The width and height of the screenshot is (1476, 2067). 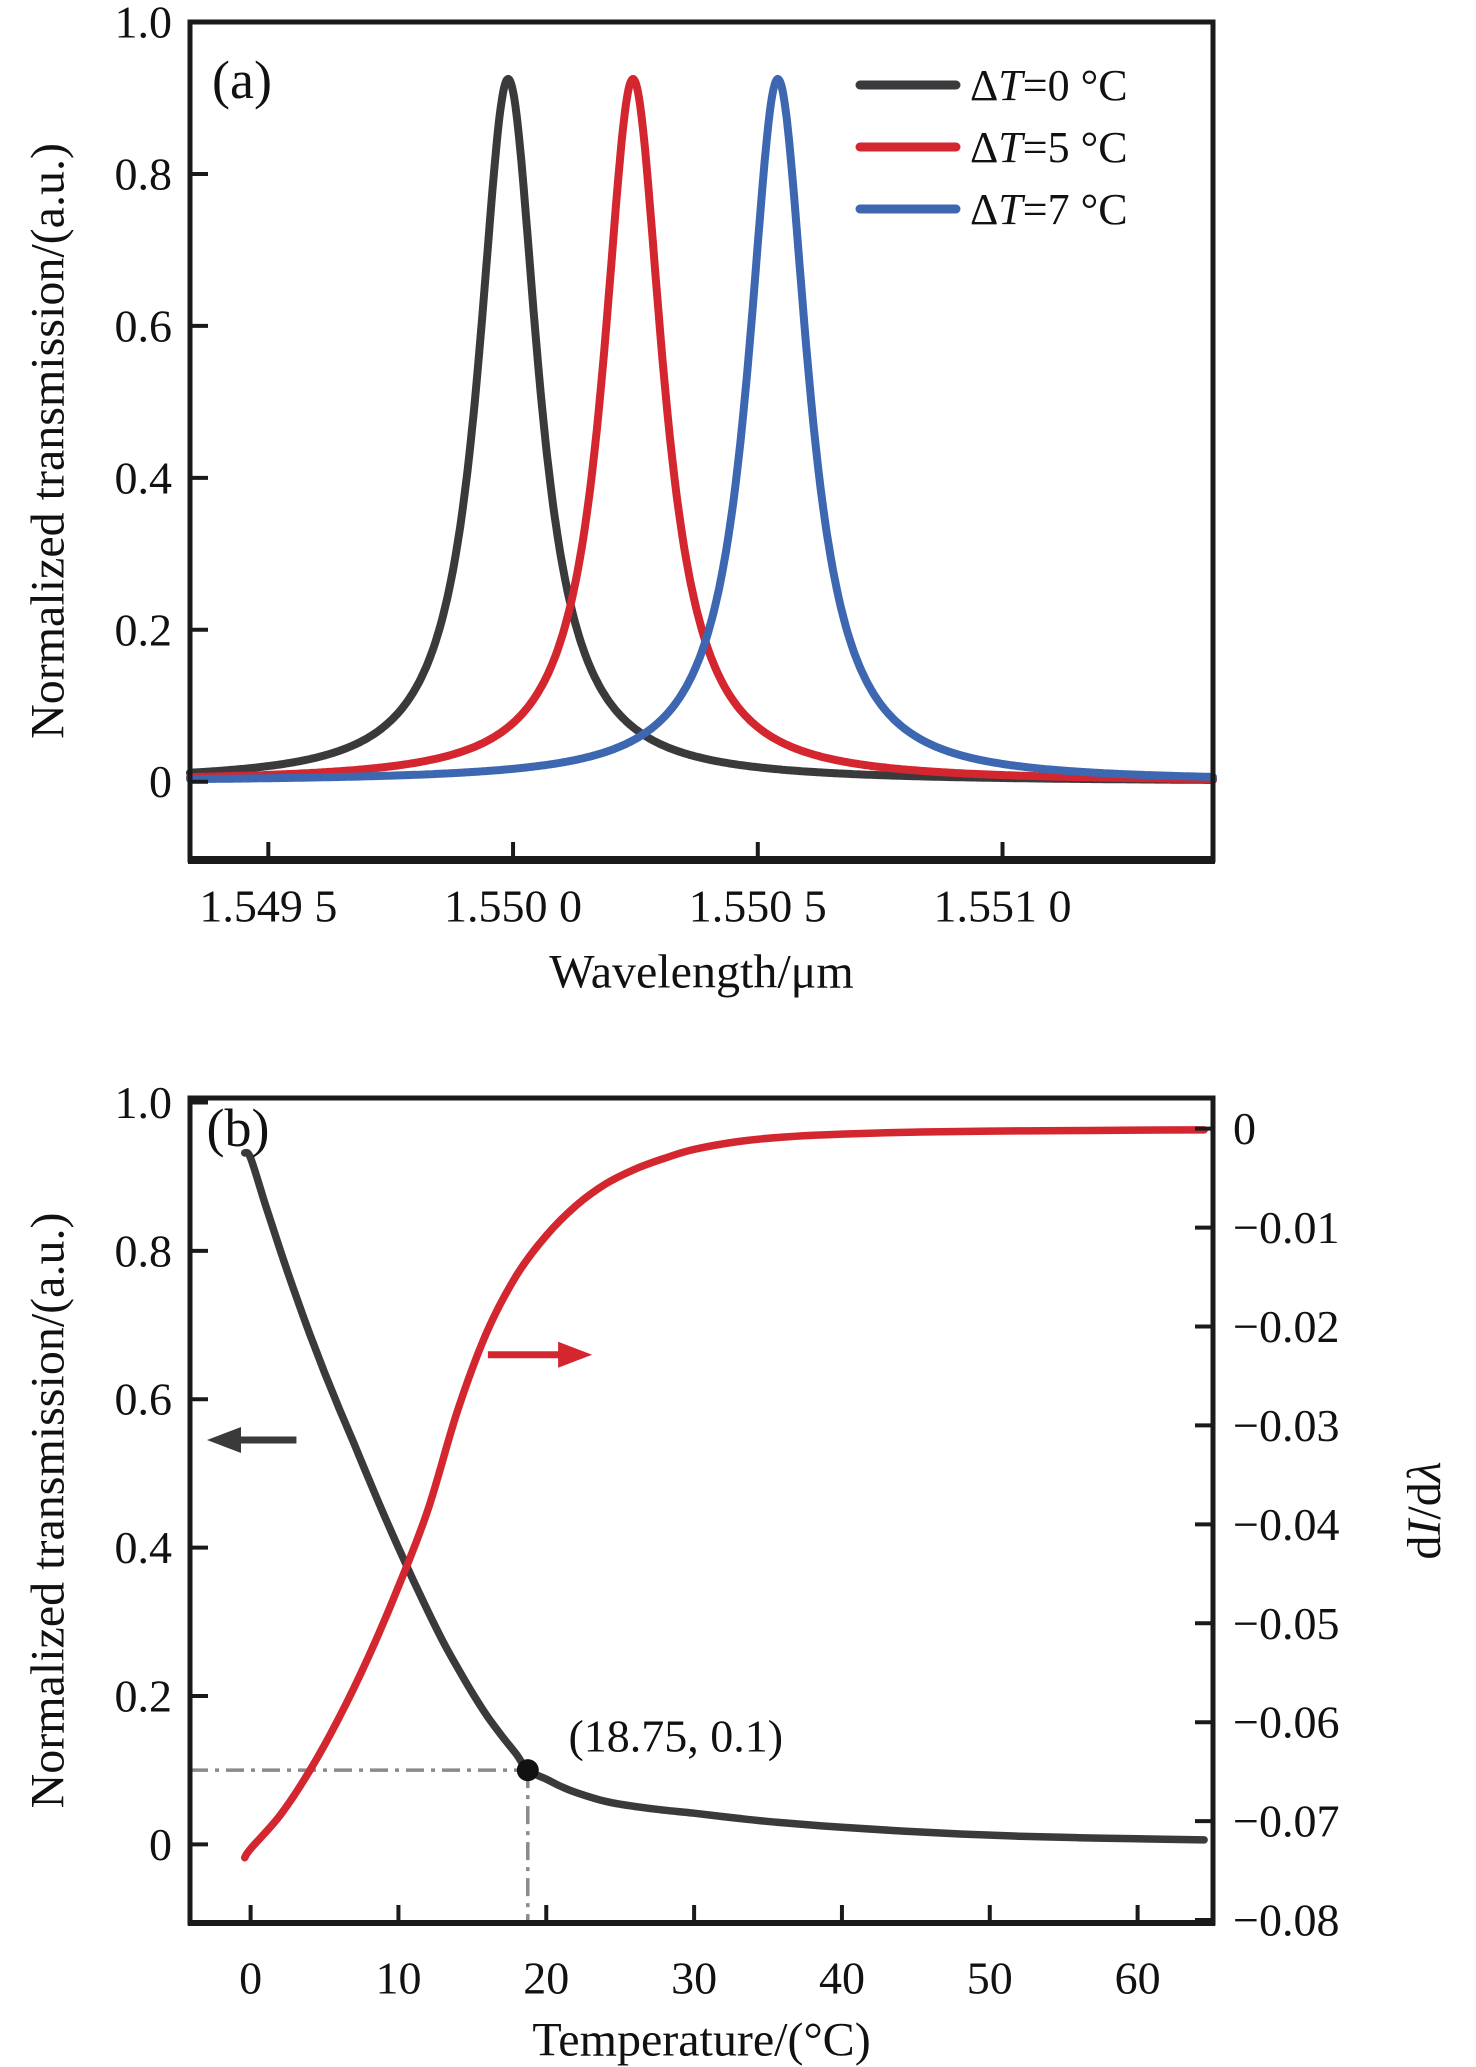 I want to click on x-tick-label: 1.551 0, so click(x=1003, y=906).